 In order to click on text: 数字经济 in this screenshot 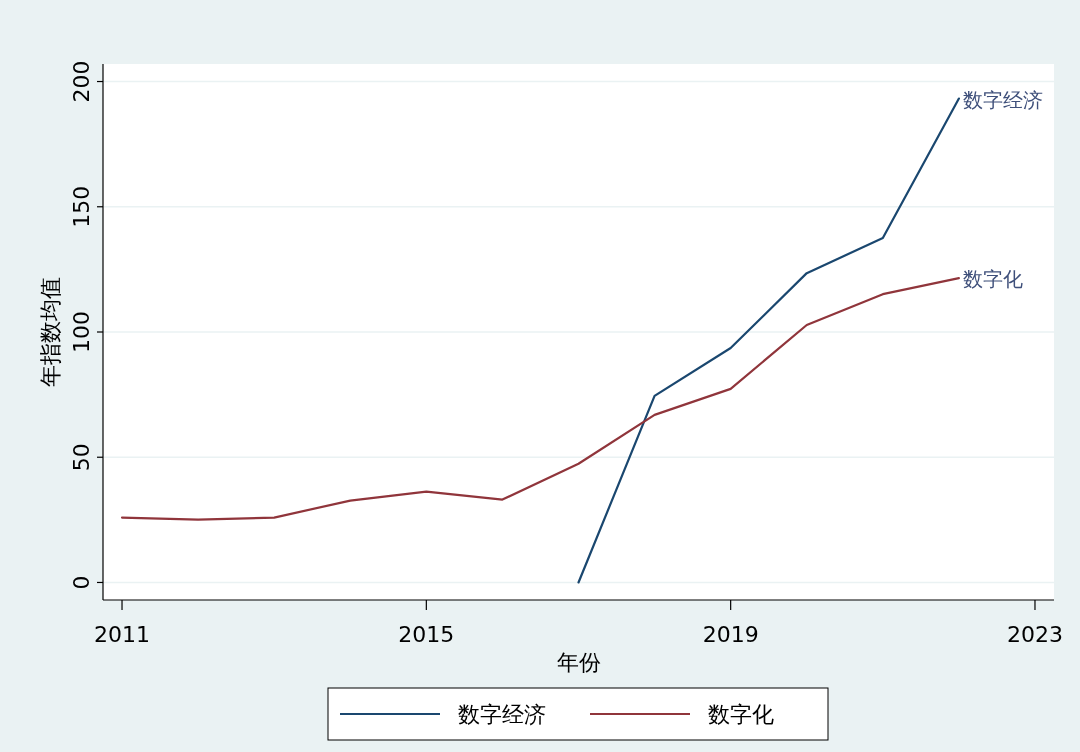, I will do `click(1002, 99)`.